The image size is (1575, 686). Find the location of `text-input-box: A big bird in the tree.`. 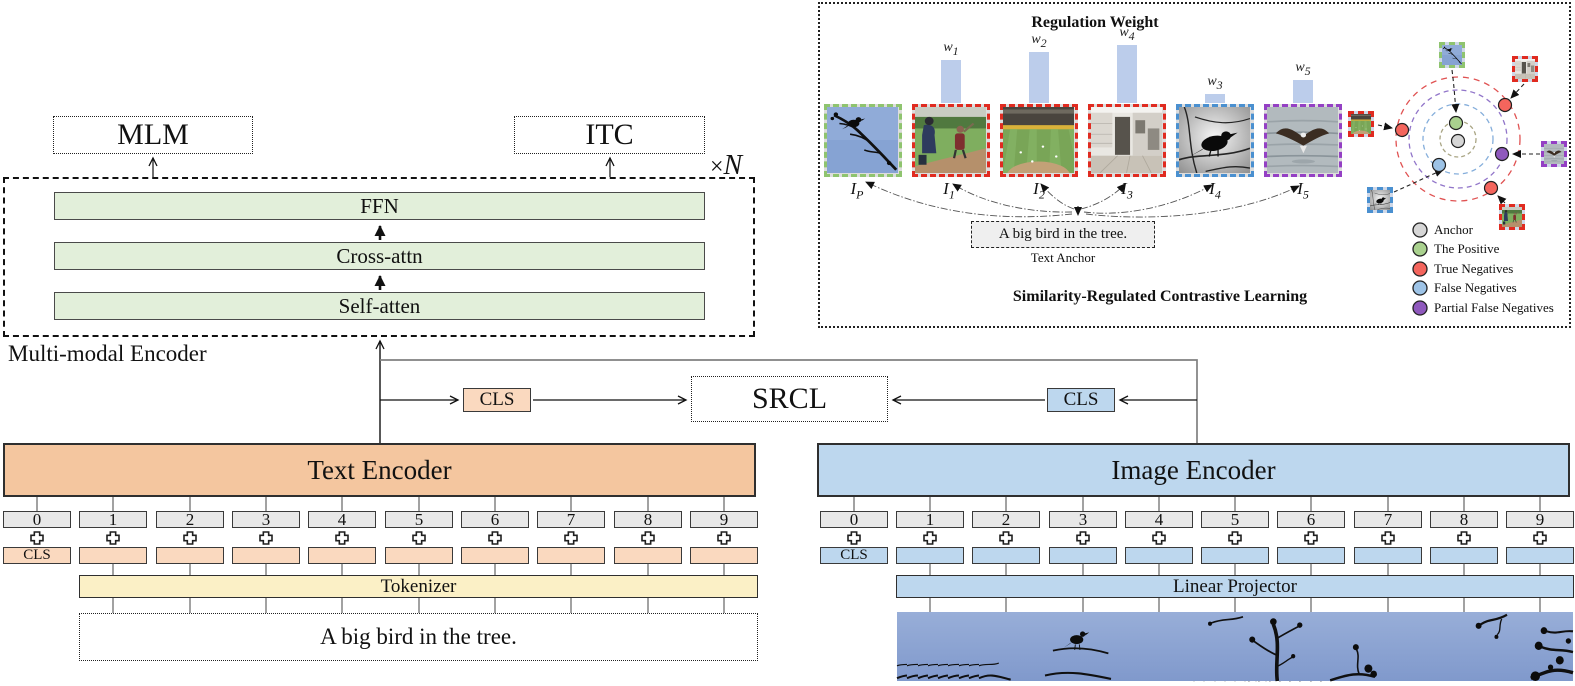

text-input-box: A big bird in the tree. is located at coordinates (418, 637).